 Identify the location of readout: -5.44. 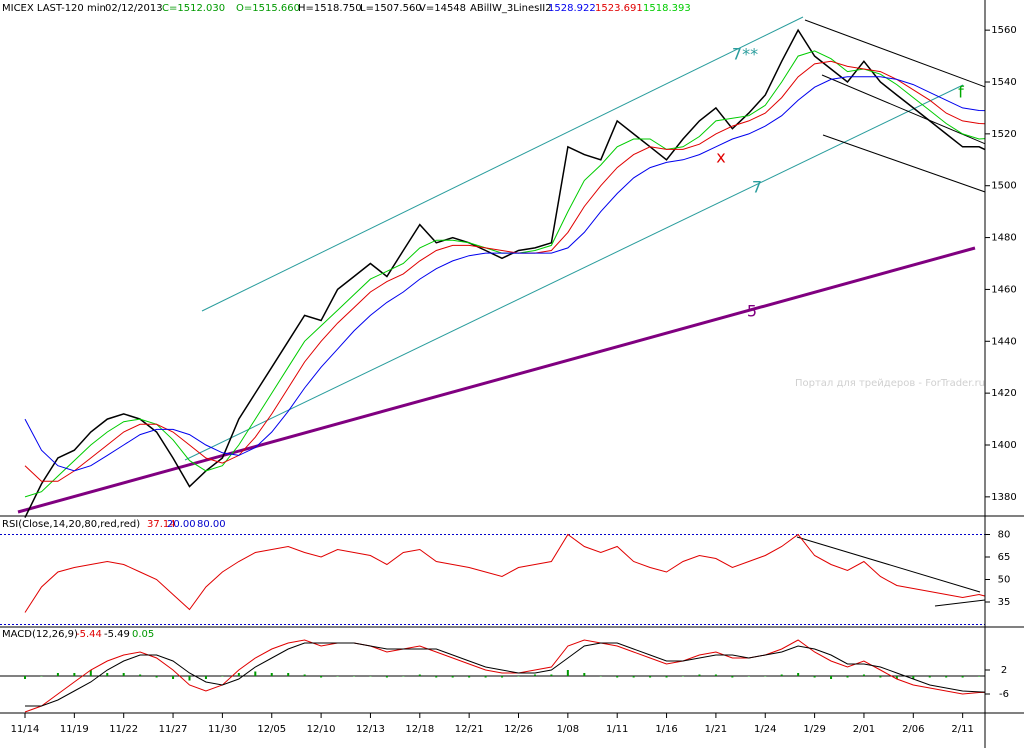
(89, 634).